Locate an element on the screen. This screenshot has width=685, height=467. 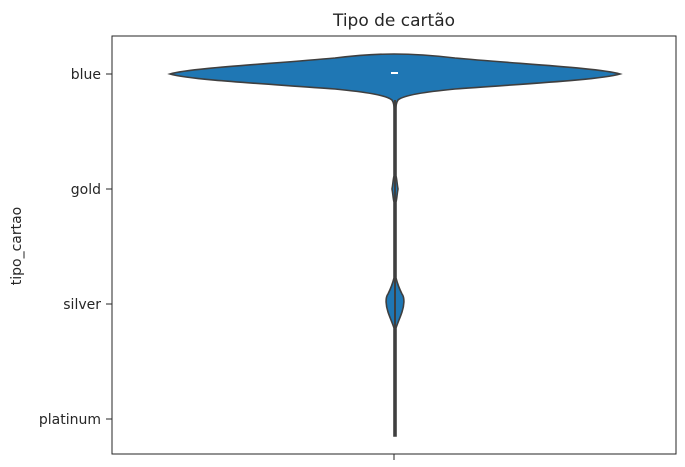
y-axis-ticks: blue gold silver platinum is located at coordinates (75, 247).